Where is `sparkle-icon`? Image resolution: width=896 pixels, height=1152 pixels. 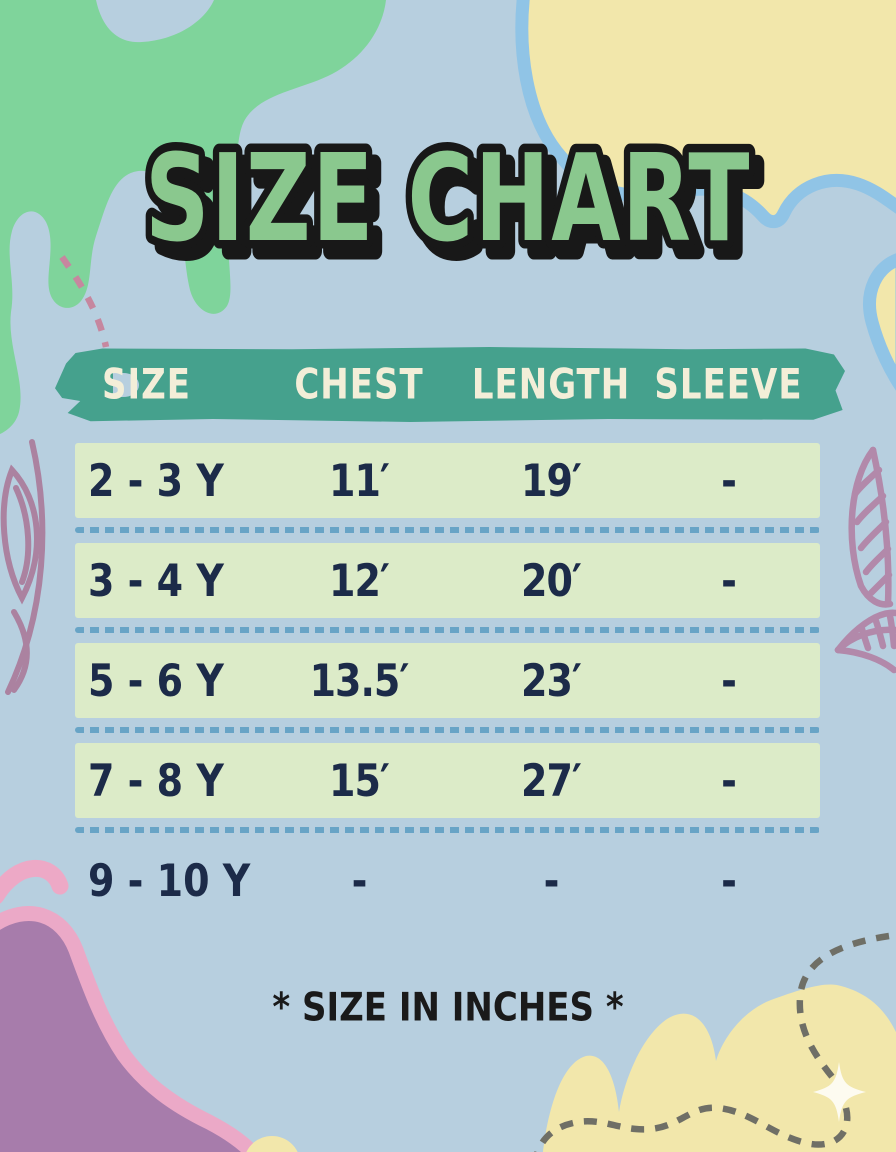 sparkle-icon is located at coordinates (839, 1092).